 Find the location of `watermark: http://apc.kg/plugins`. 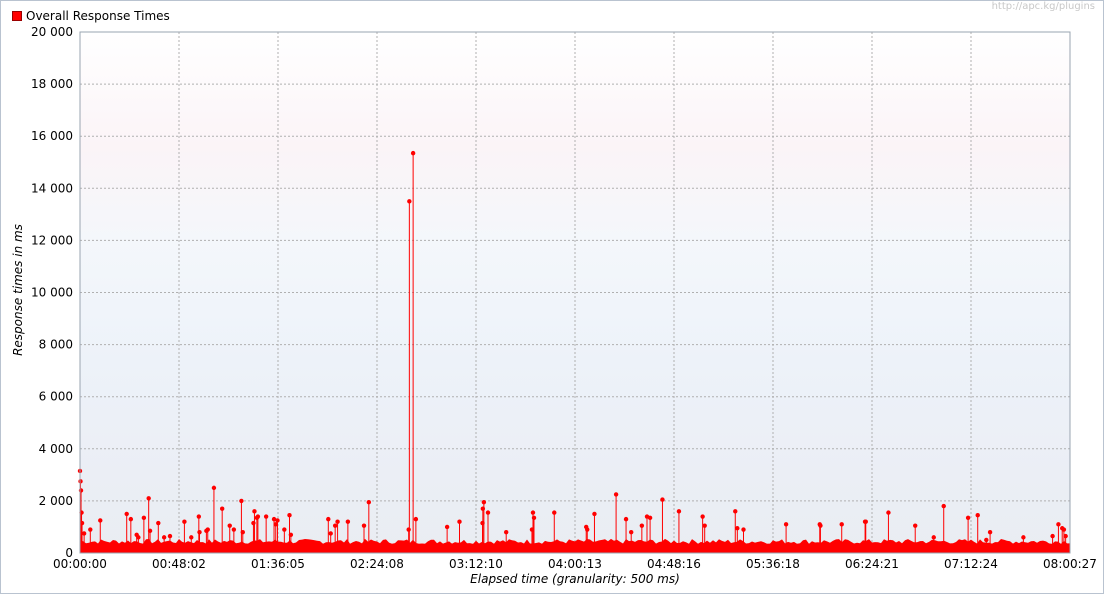

watermark: http://apc.kg/plugins is located at coordinates (1043, 6).